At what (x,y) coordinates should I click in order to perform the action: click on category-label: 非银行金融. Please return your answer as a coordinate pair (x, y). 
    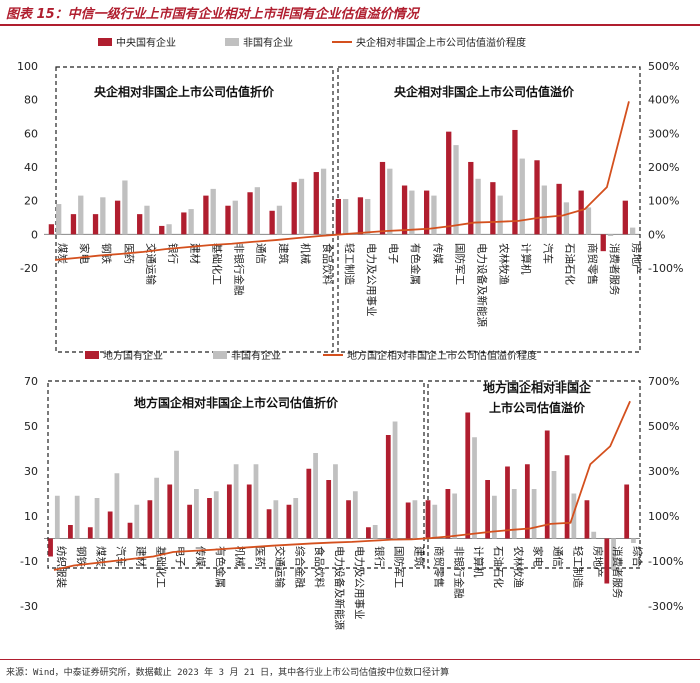
    Looking at the image, I should click on (458, 572).